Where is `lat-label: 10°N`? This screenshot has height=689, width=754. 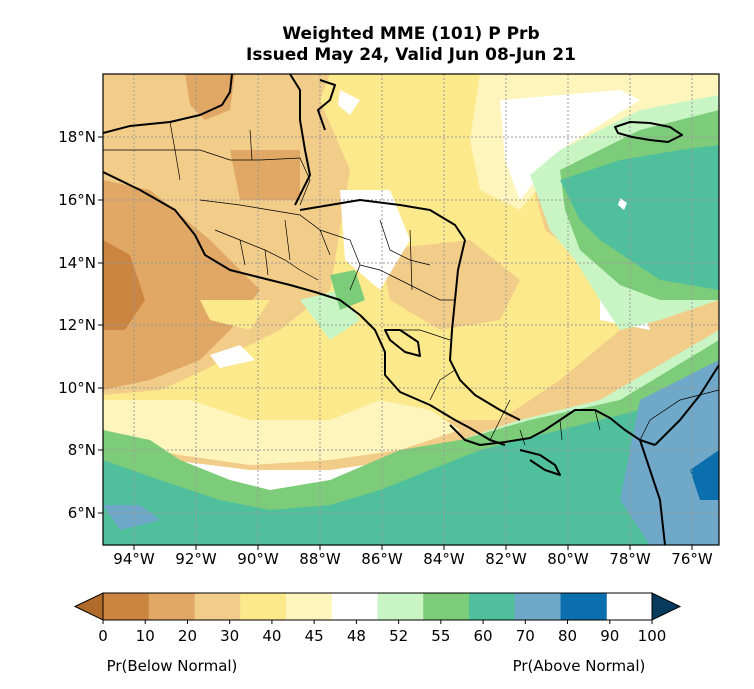 lat-label: 10°N is located at coordinates (77, 388).